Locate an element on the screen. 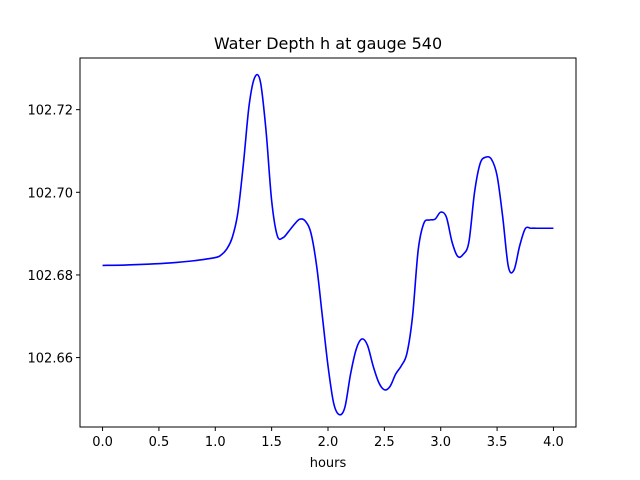  x-tick-label: 1.5 is located at coordinates (271, 442).